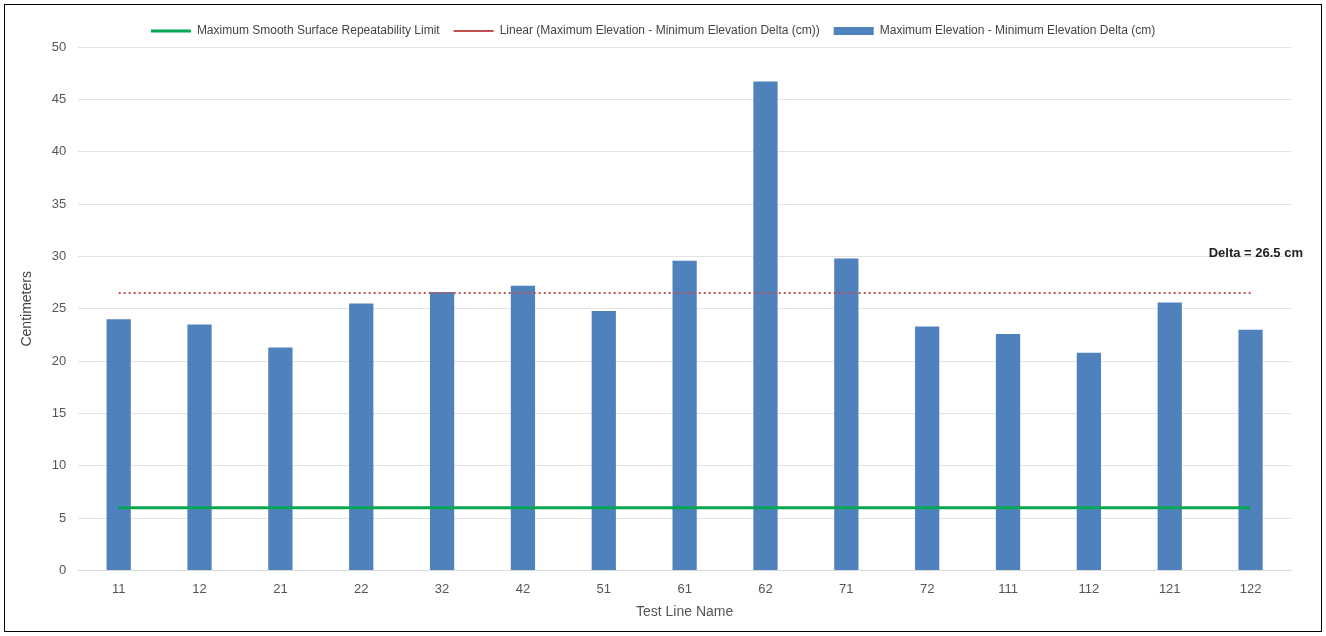 The height and width of the screenshot is (636, 1326). I want to click on legend-label: Linear (Maximum Elevation - Minimum Elevation Delta (cm)), so click(659, 30).